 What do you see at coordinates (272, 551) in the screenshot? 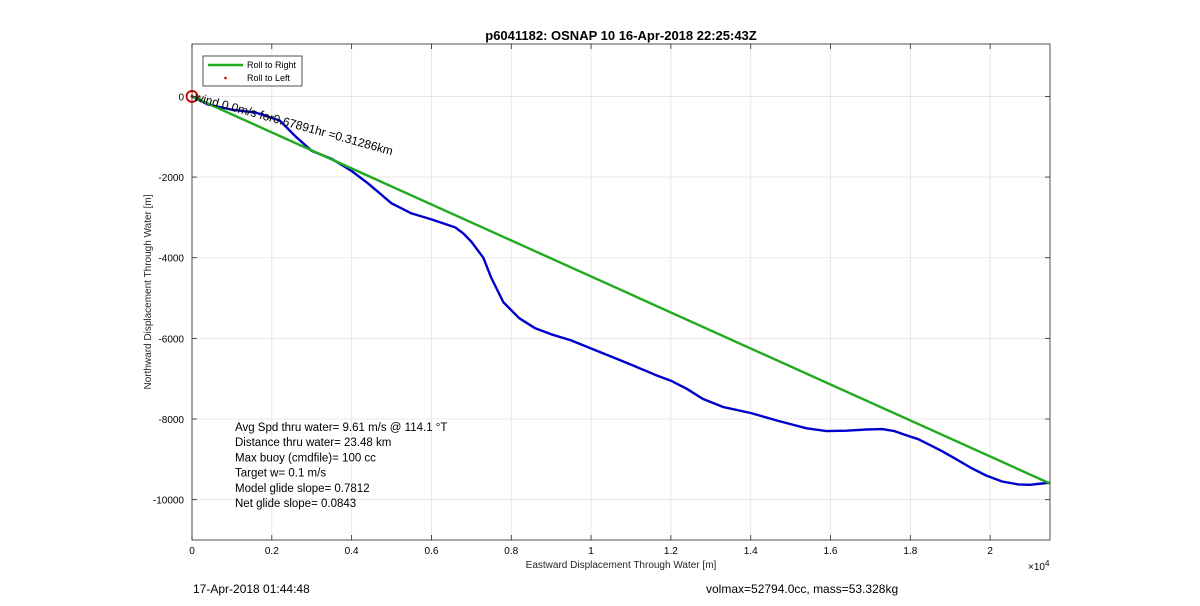
I see `x-tick-label: 0.2` at bounding box center [272, 551].